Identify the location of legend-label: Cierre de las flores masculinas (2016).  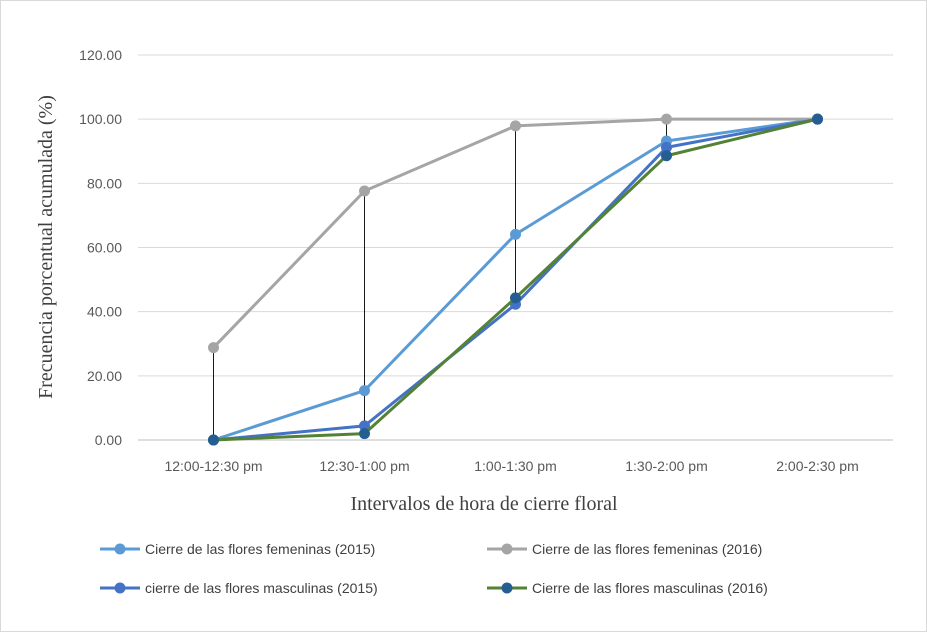
(650, 588).